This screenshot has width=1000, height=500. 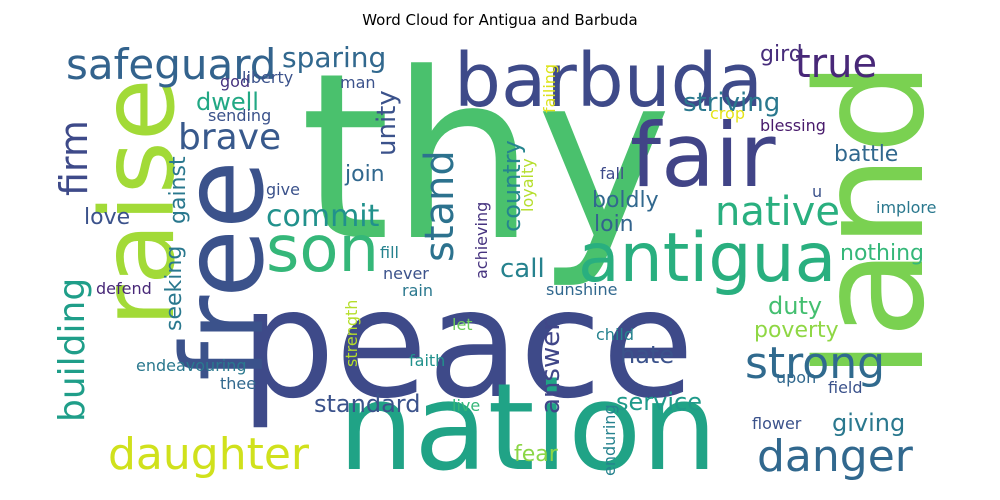 I want to click on word-poverty: poverty, so click(x=796, y=330).